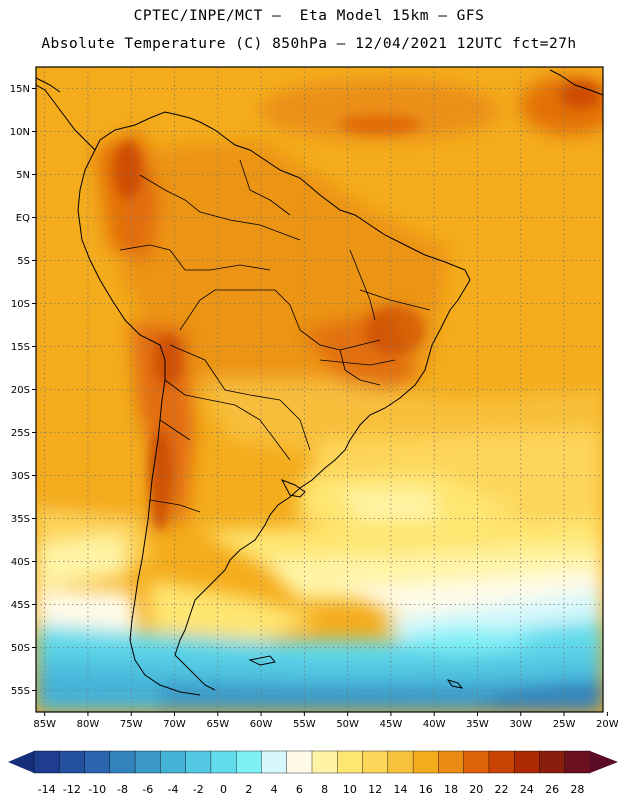 Image resolution: width=618 pixels, height=800 pixels. Describe the element at coordinates (122, 789) in the screenshot. I see `colorbar-label: -8` at that location.